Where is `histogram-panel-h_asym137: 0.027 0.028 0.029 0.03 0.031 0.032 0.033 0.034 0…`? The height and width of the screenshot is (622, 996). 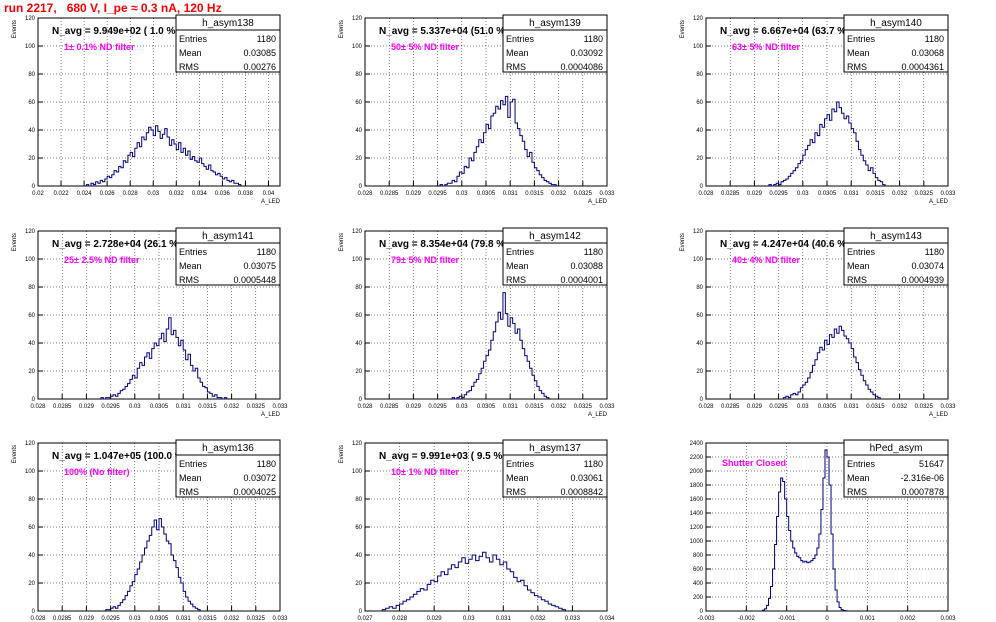 histogram-panel-h_asym137: 0.027 0.028 0.029 0.03 0.031 0.032 0.033 0.034 0… is located at coordinates (477, 530).